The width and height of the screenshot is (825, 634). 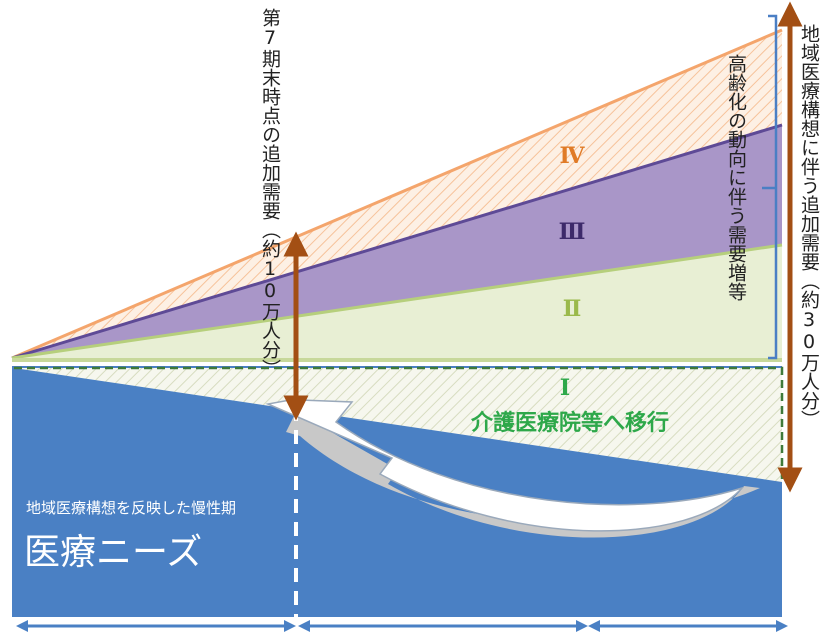 What do you see at coordinates (565, 388) in the screenshot?
I see `zone-1-label: Ⅰ` at bounding box center [565, 388].